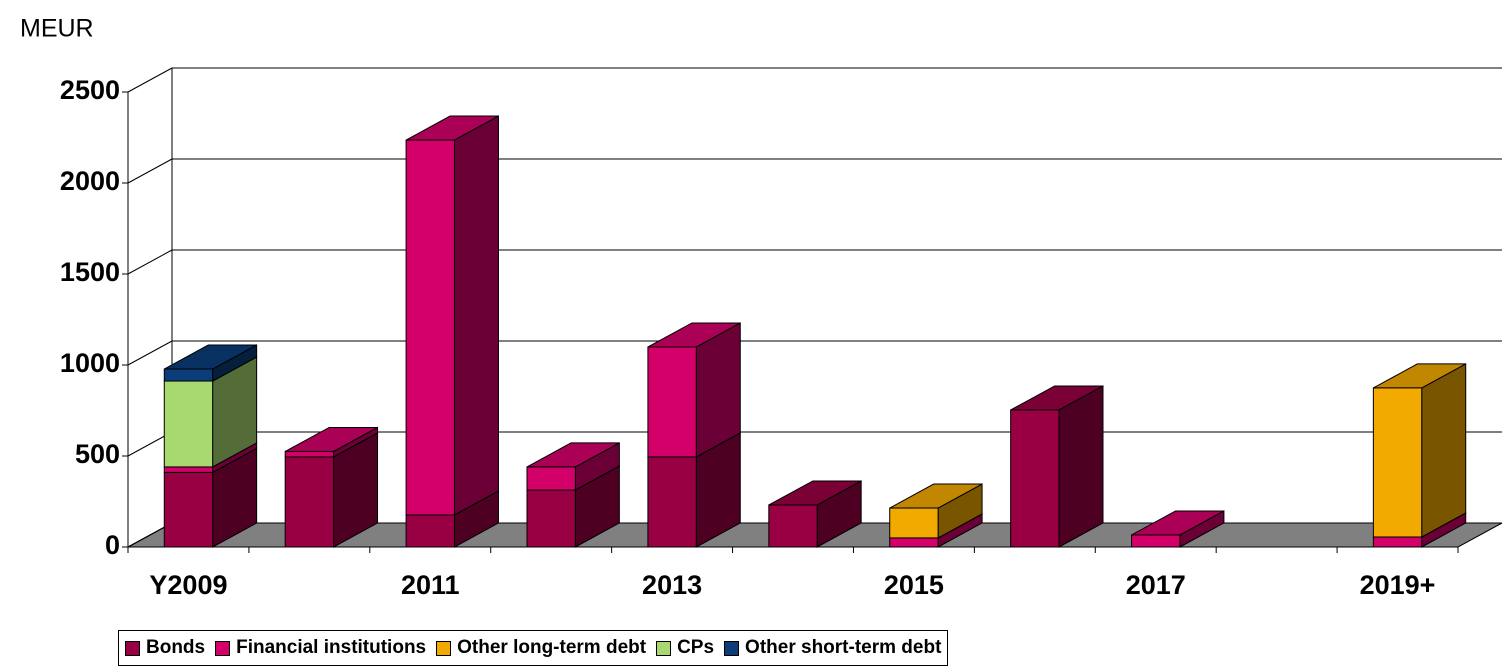  I want to click on legend-label: Other long-term debt, so click(552, 647).